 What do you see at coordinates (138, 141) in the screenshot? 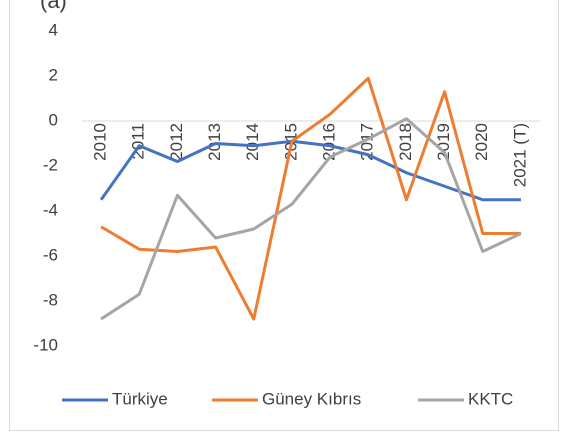
I see `x-tick-label: 2011` at bounding box center [138, 141].